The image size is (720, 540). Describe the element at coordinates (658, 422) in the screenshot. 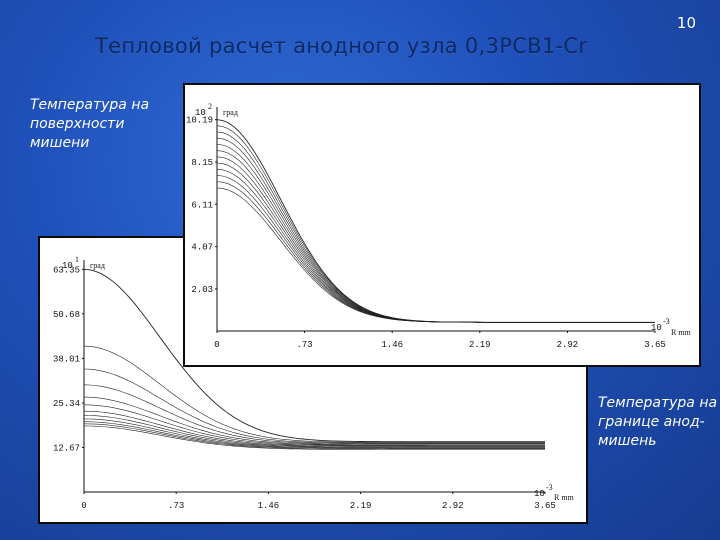

I see `caption-boundary-temperature: Температура на границе анод-мишень` at that location.